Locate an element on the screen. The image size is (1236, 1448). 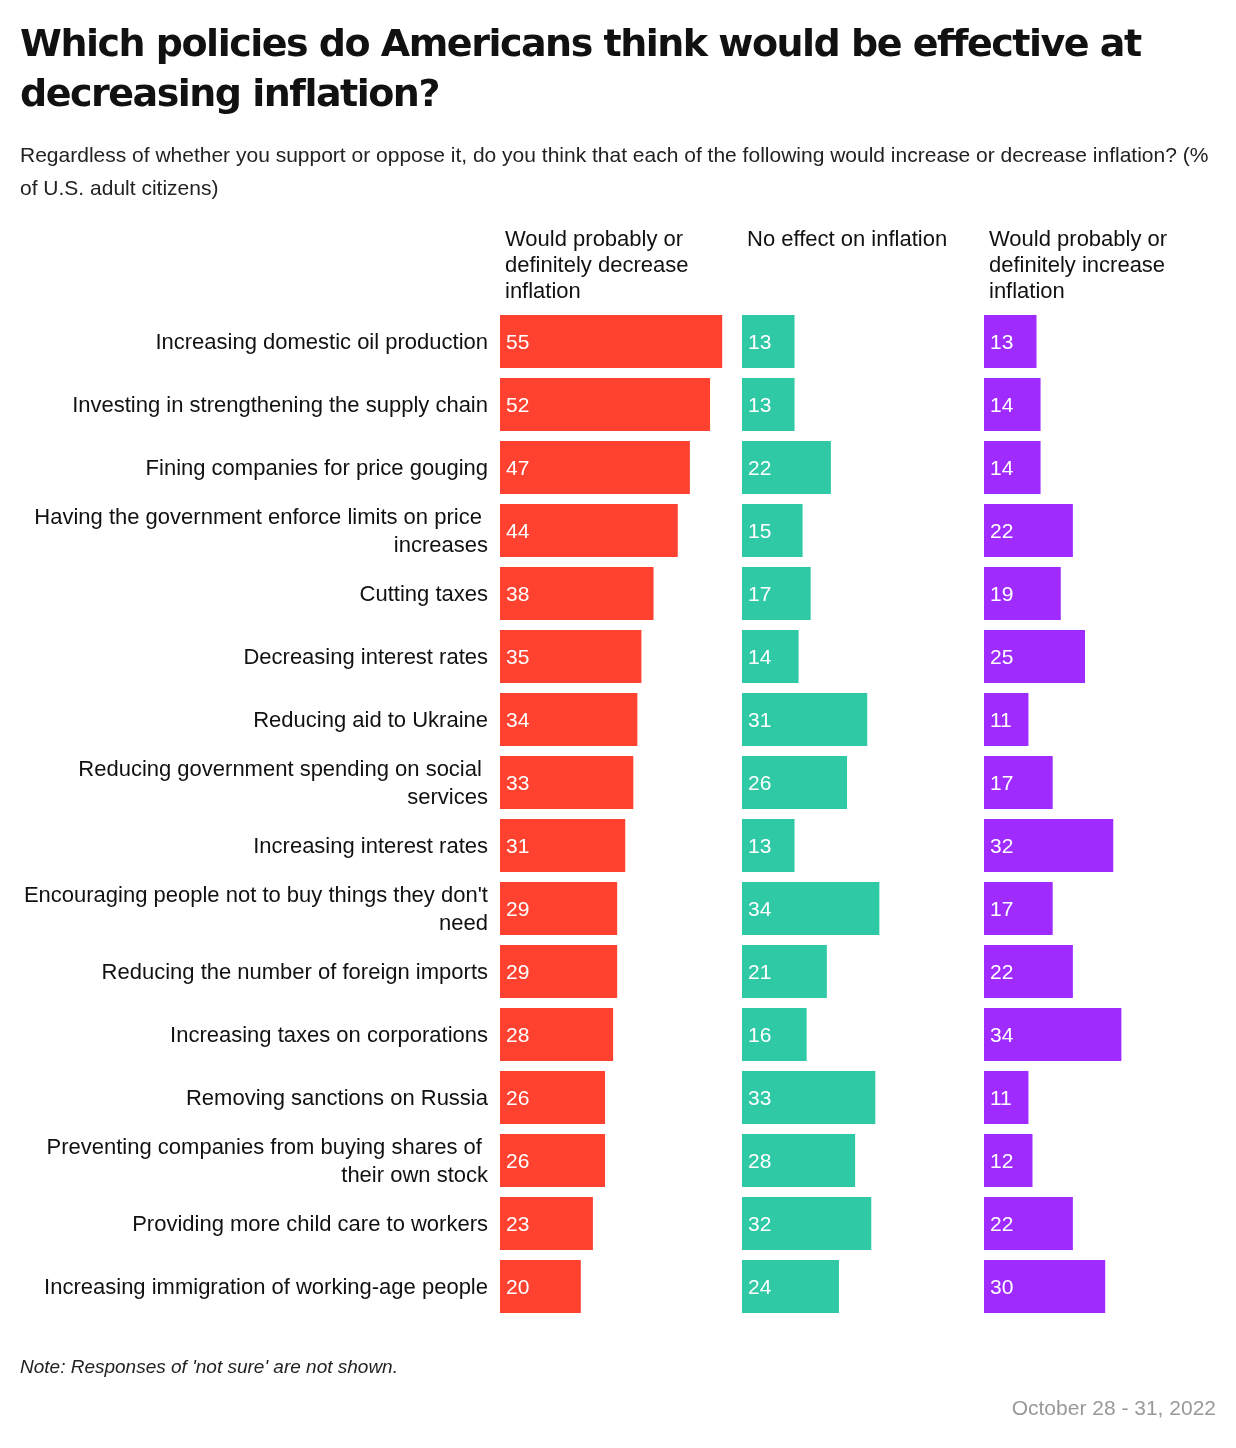
y-tick-label: Increasing interest rates is located at coordinates (370, 845).